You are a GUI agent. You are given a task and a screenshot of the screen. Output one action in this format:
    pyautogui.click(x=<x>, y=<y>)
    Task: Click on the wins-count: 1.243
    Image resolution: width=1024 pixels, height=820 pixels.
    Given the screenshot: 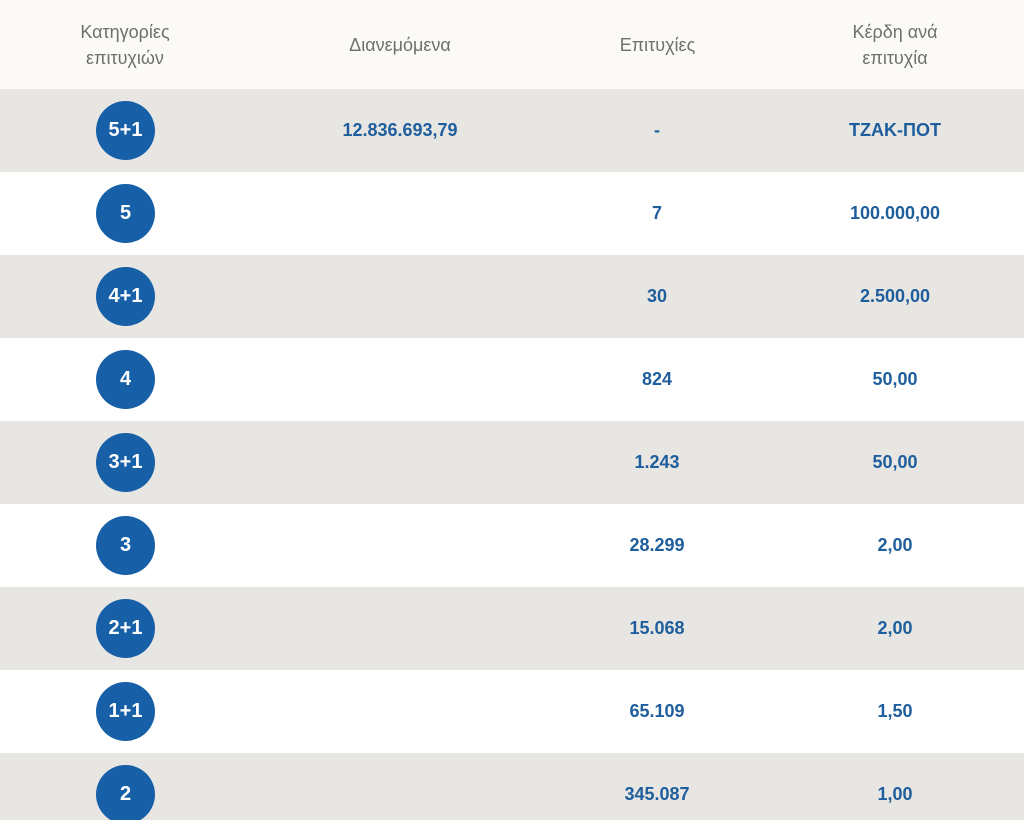 What is the action you would take?
    pyautogui.click(x=657, y=462)
    